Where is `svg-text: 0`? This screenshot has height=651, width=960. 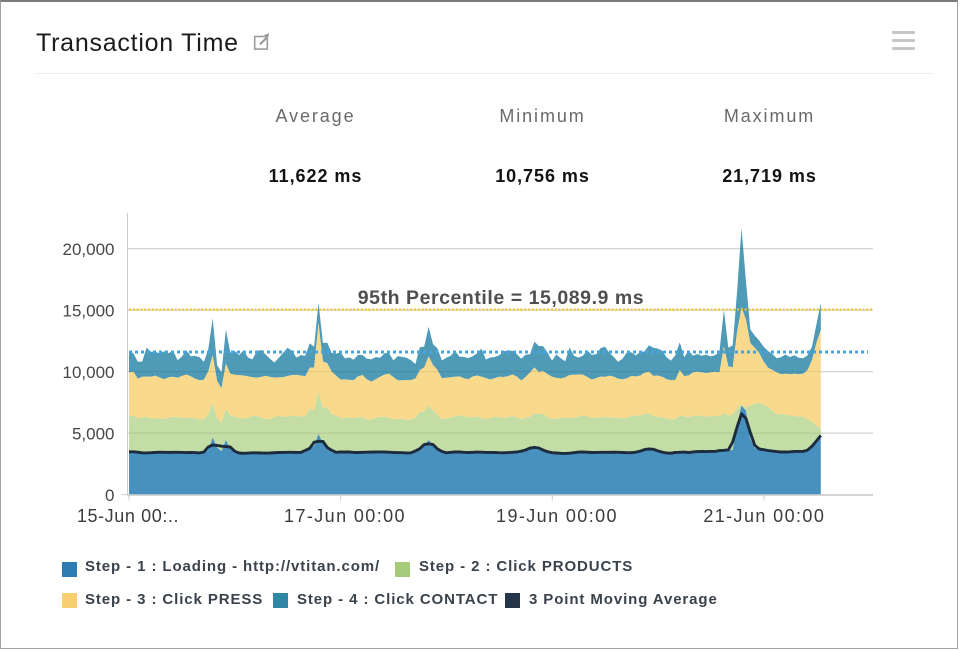
svg-text: 0 is located at coordinates (109, 495).